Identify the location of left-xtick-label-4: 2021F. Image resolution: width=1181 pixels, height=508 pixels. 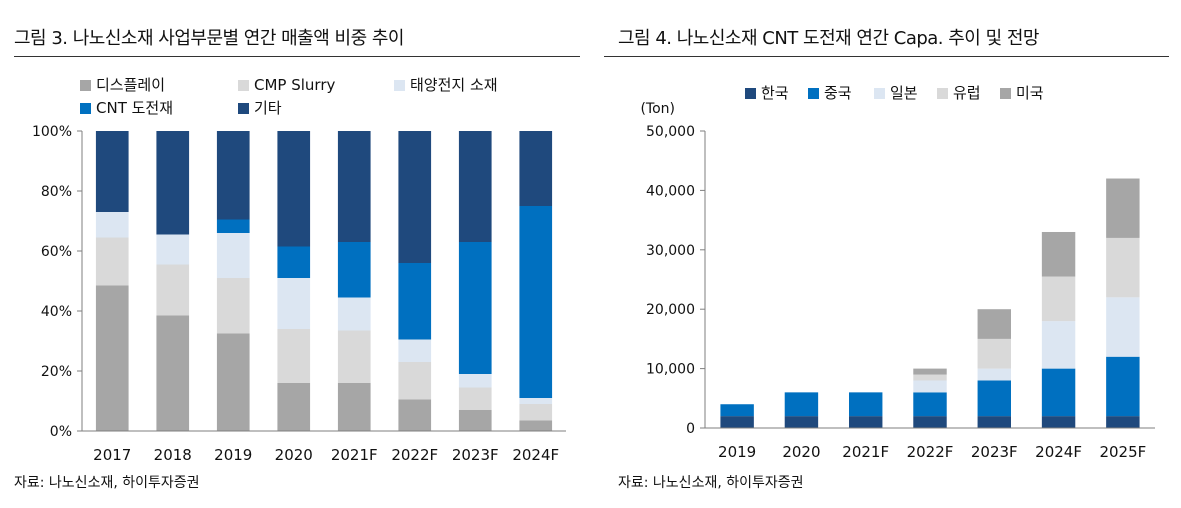
(354, 455).